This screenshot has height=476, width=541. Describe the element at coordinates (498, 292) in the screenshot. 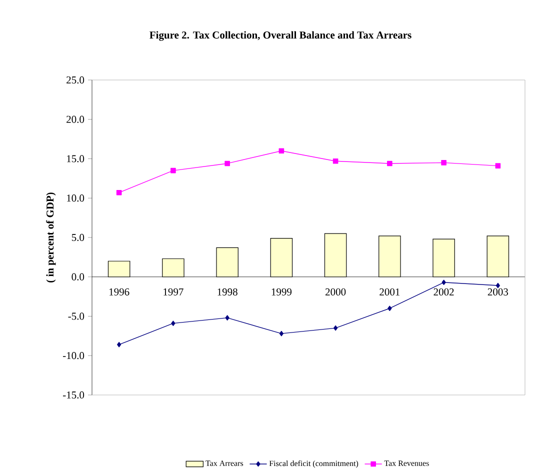

I see `x-tick-label: 2003` at that location.